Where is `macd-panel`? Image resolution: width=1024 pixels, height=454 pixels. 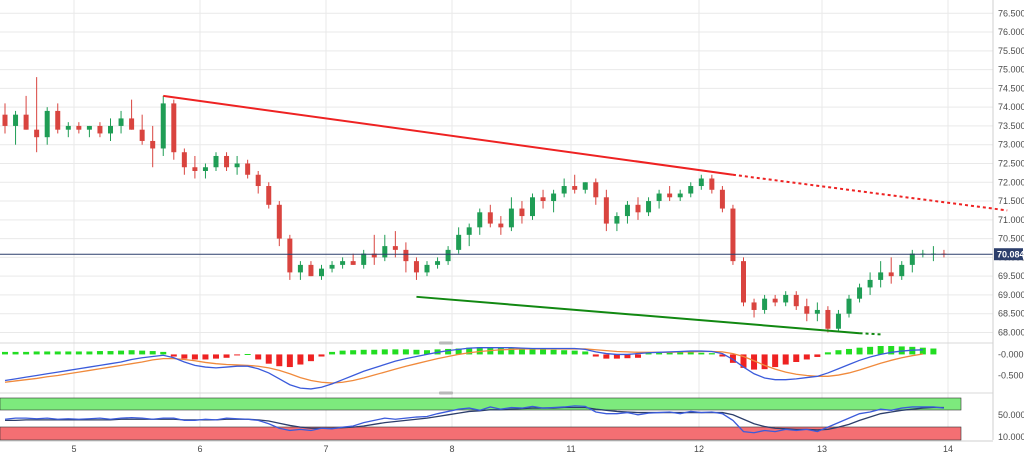 macd-panel is located at coordinates (469, 368).